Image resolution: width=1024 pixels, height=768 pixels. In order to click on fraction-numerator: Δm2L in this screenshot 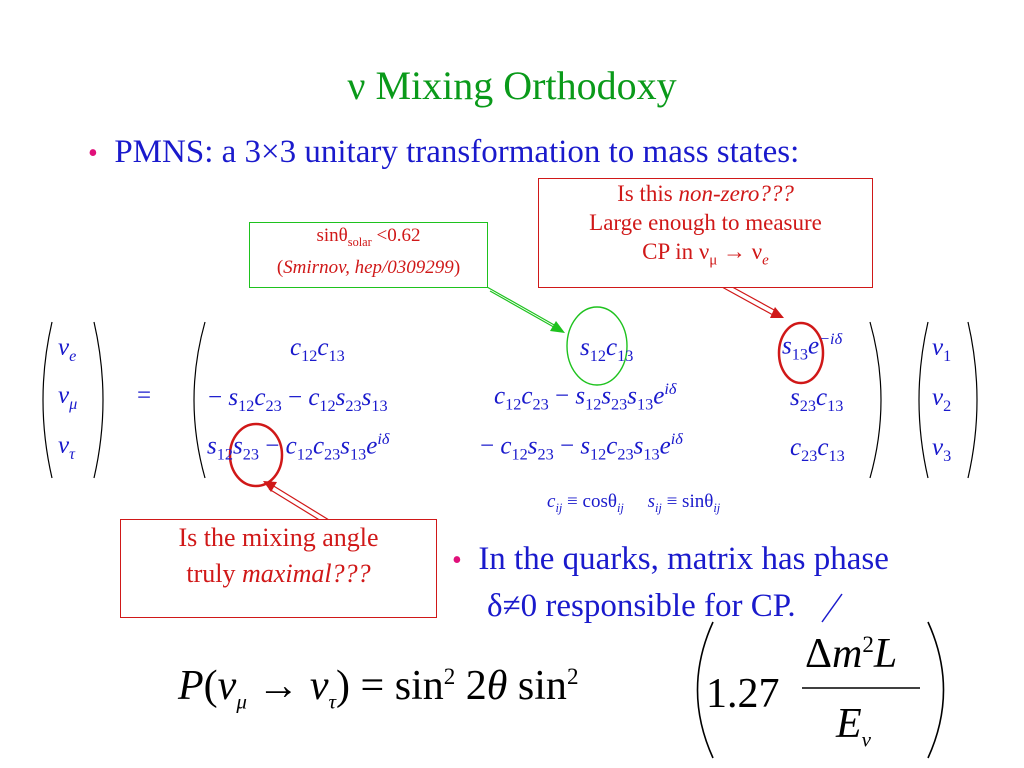, I will do `click(851, 654)`.